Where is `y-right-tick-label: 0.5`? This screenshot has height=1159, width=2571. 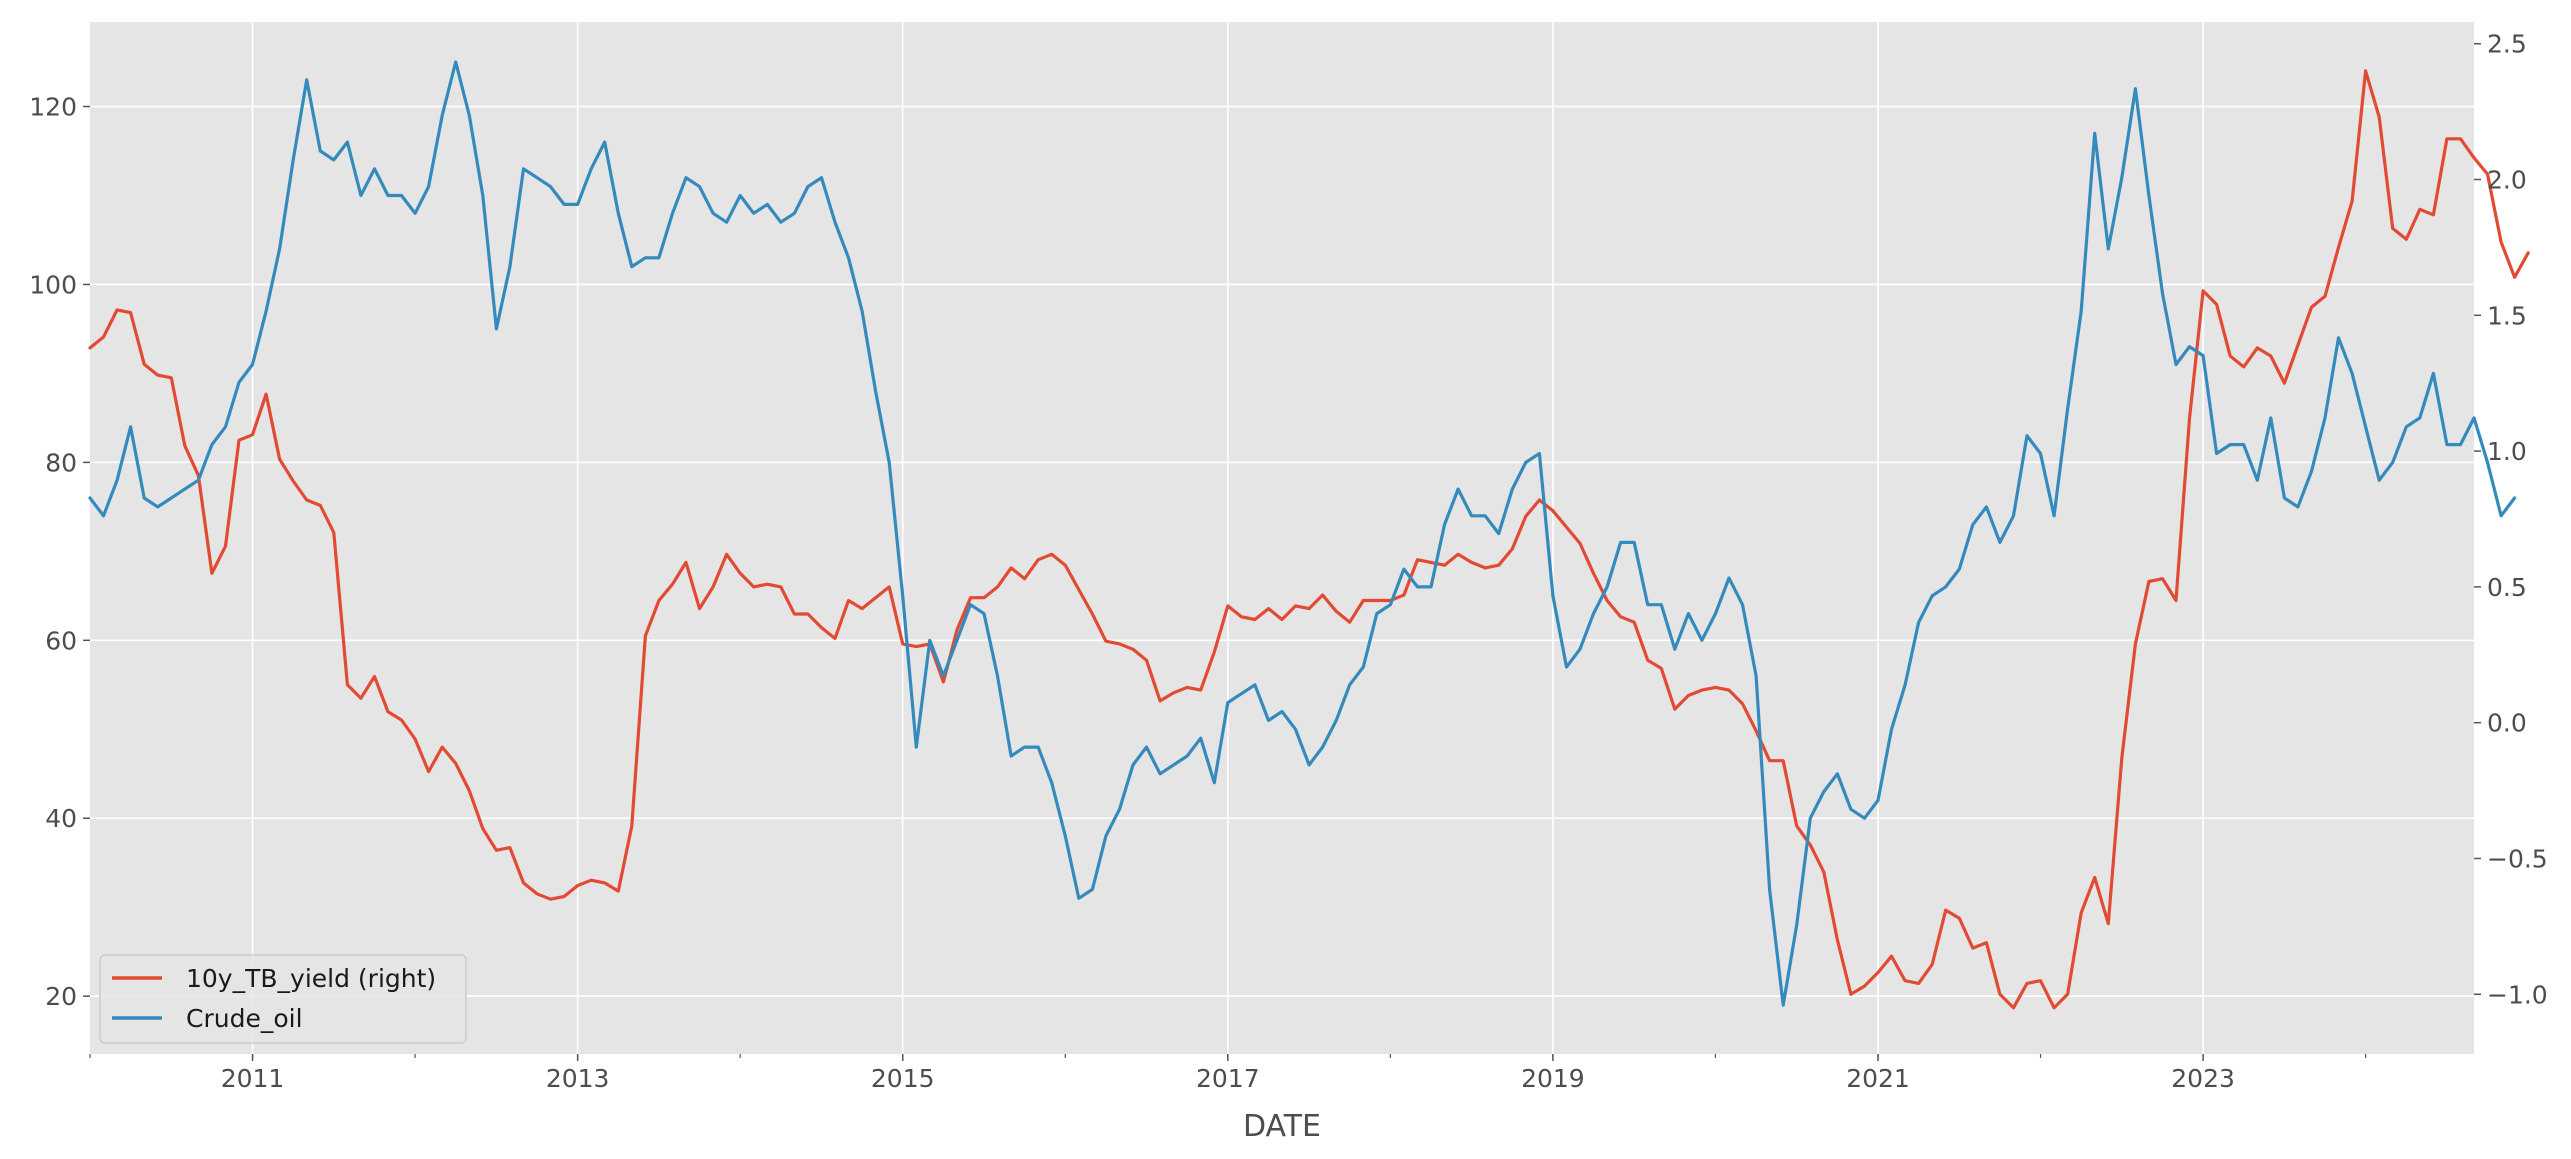
y-right-tick-label: 0.5 is located at coordinates (2507, 587).